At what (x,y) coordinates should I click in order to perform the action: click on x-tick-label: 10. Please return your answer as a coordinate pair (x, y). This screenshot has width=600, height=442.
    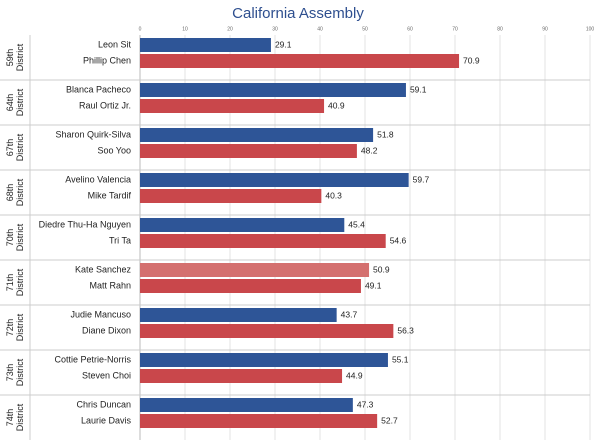
    Looking at the image, I should click on (185, 29).